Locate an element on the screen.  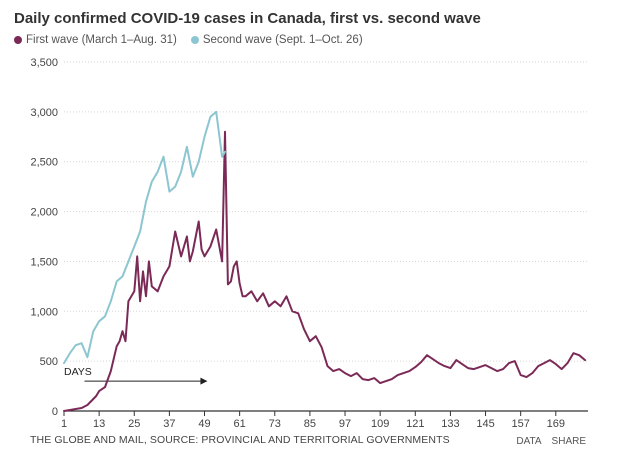
x-tick-label: 97 is located at coordinates (345, 424).